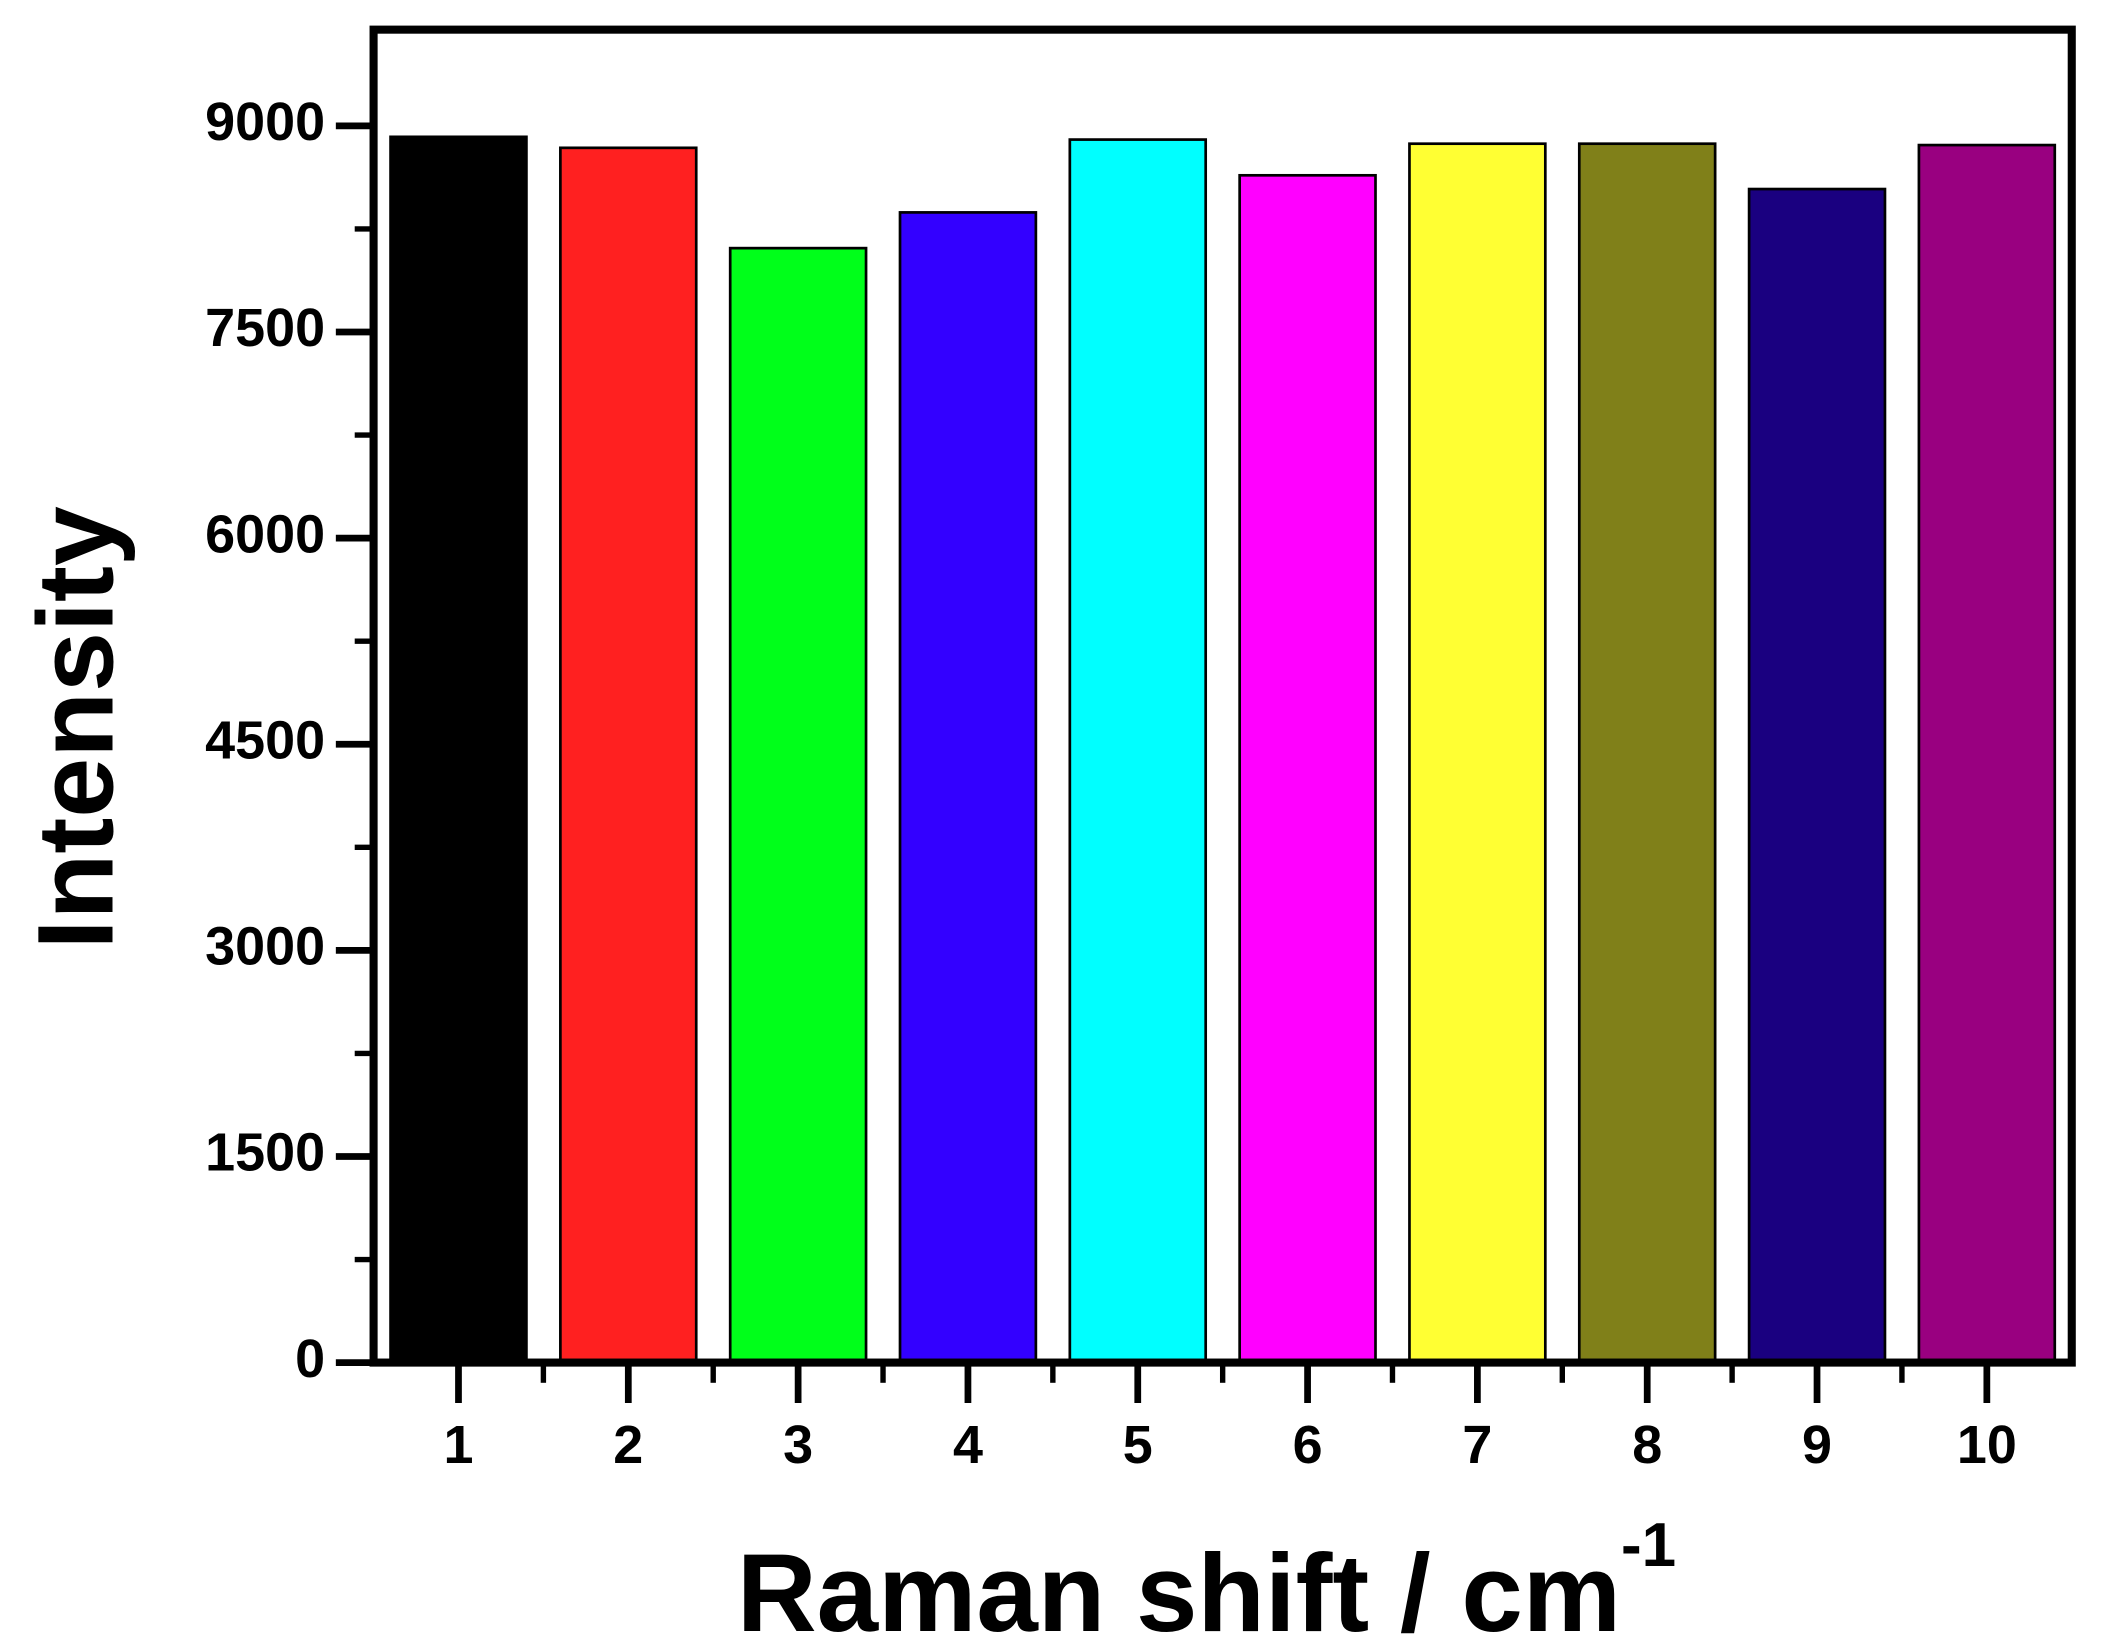 The width and height of the screenshot is (2103, 1651). Describe the element at coordinates (265, 328) in the screenshot. I see `y-tick-label: 7500` at that location.